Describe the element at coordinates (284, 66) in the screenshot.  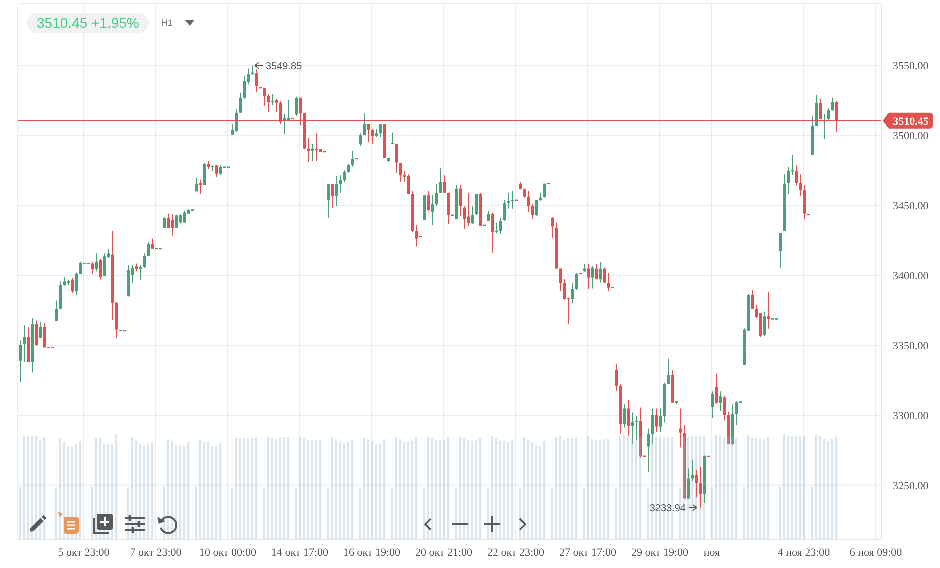
I see `annotation: 3549.85` at that location.